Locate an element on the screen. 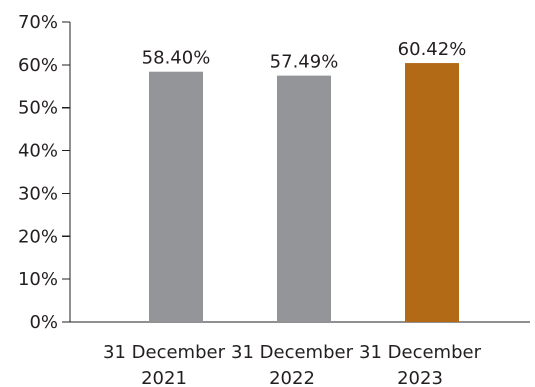 The height and width of the screenshot is (387, 535). y-tick-label: 70% is located at coordinates (38, 22).